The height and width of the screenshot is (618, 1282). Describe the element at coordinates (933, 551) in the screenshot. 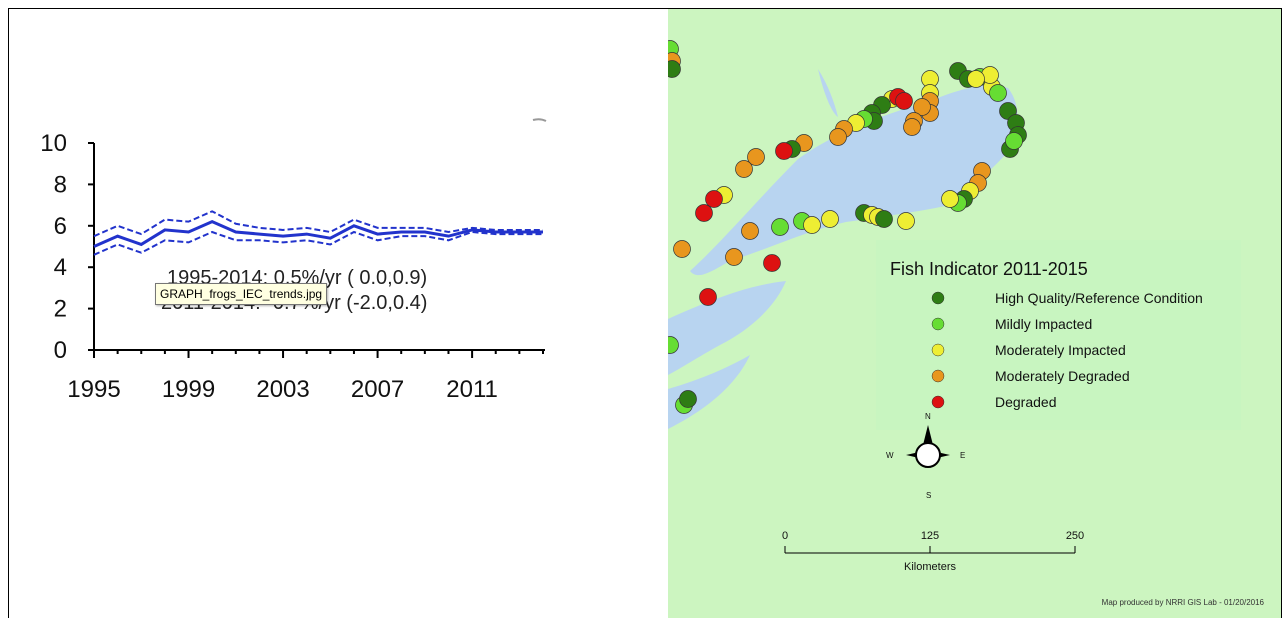

I see `scale-bar: 0 125 250 Kilometers` at that location.